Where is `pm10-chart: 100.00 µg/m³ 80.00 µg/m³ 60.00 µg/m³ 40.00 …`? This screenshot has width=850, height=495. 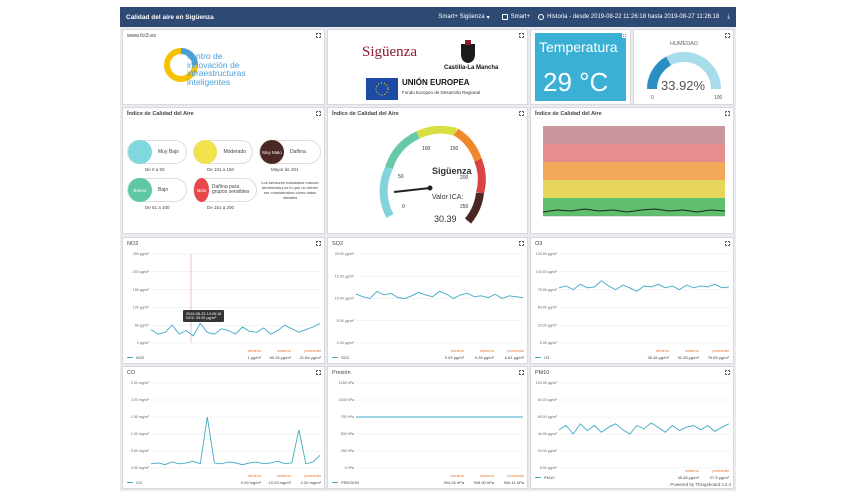
pm10-chart: 100.00 µg/m³ 80.00 µg/m³ 60.00 µg/m³ 40.00 … is located at coordinates (633, 425).